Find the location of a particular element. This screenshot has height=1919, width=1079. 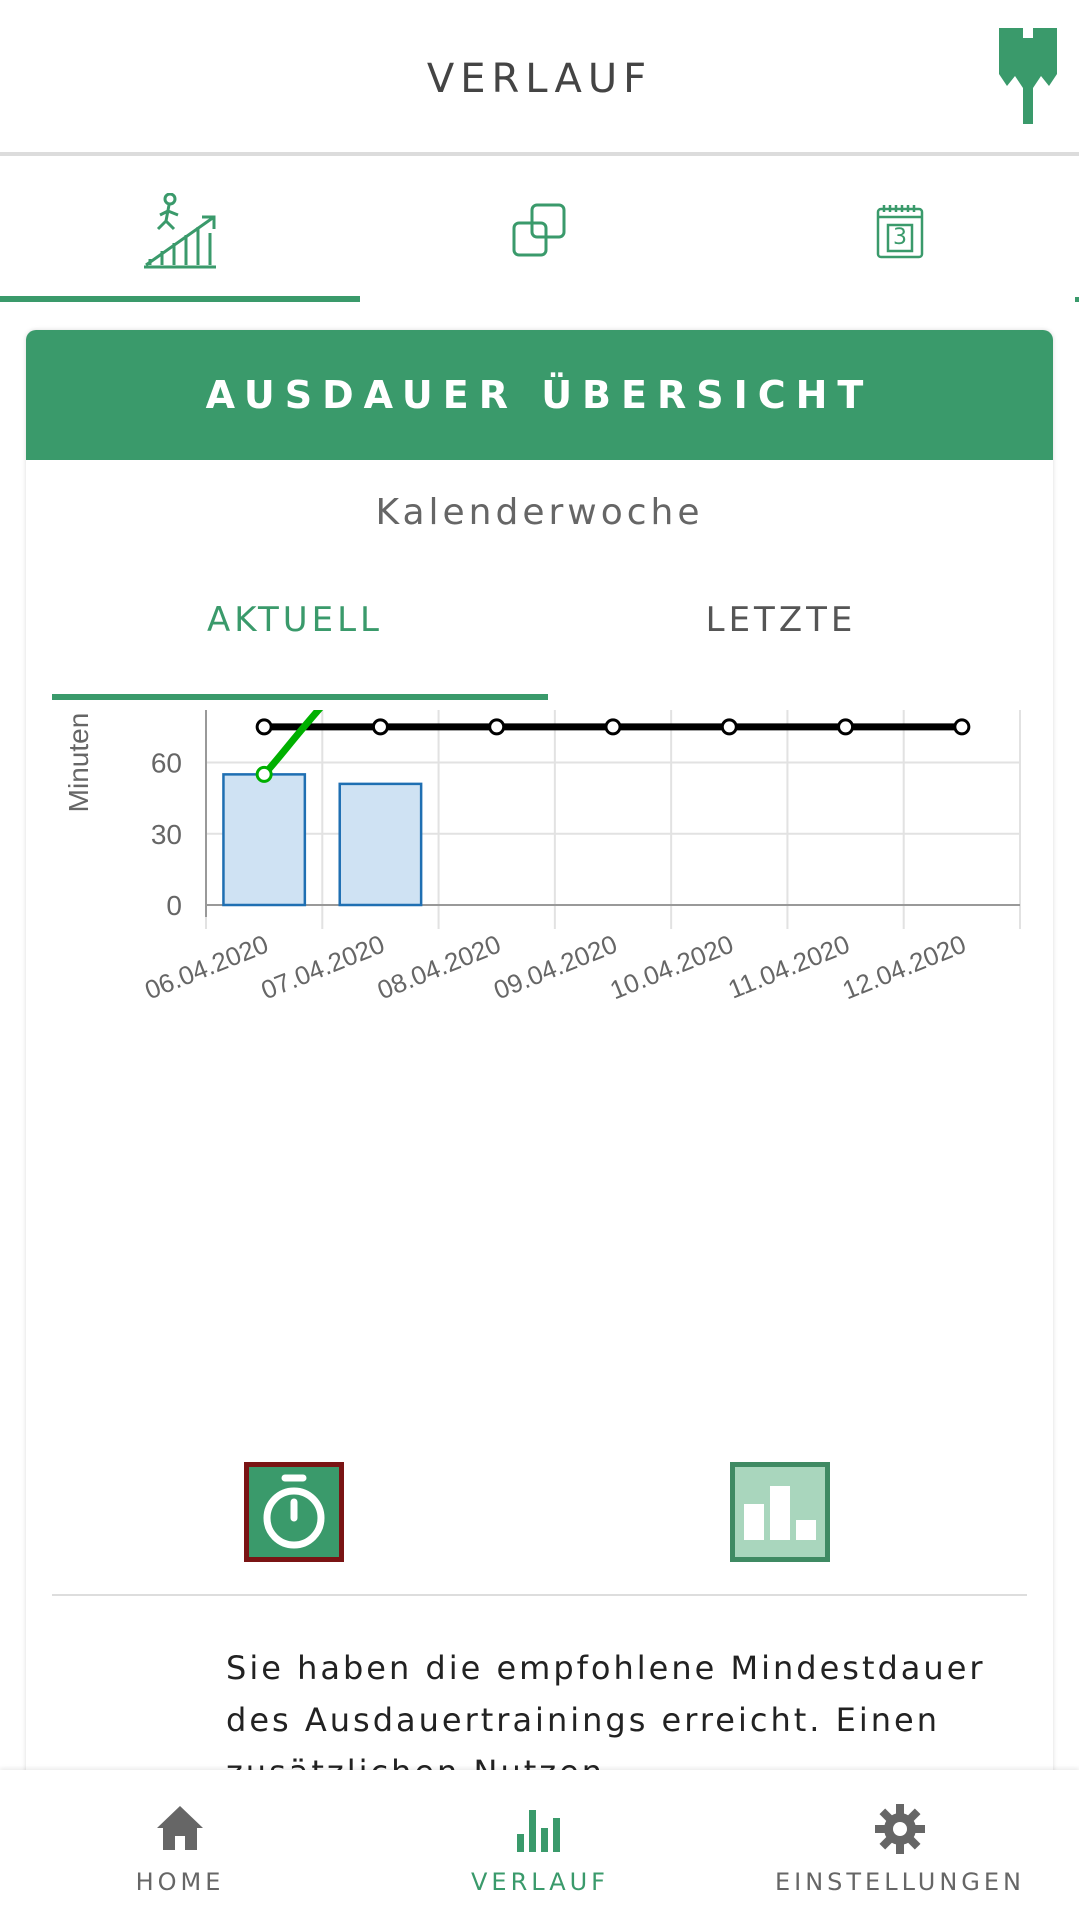

home-icon is located at coordinates (180, 1828).